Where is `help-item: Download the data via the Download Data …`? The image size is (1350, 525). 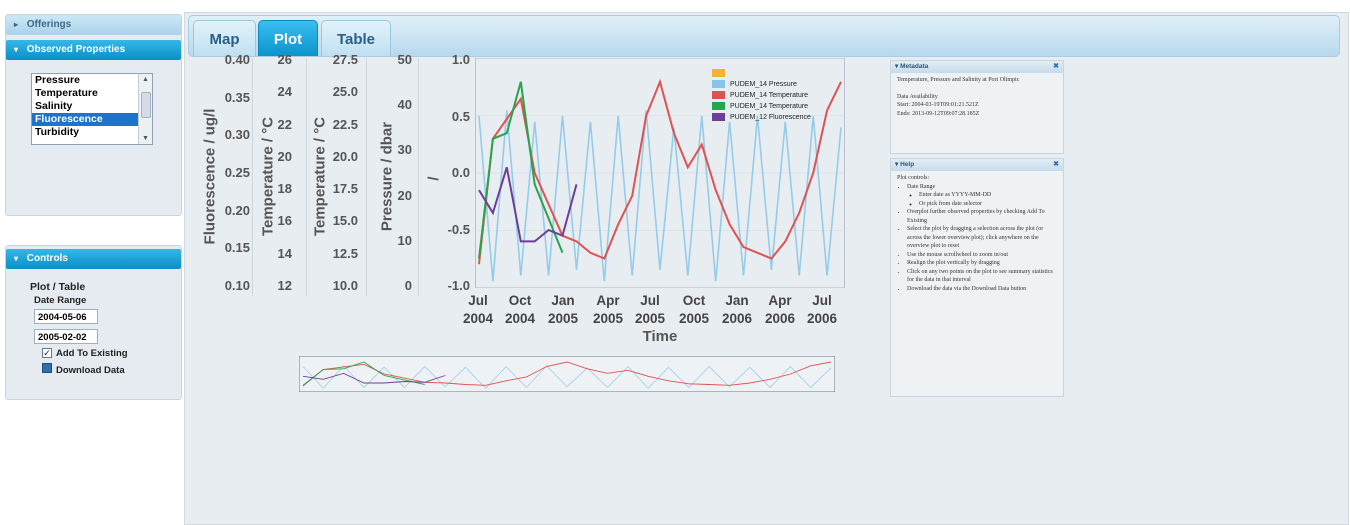 help-item: Download the data via the Download Data … is located at coordinates (982, 289).